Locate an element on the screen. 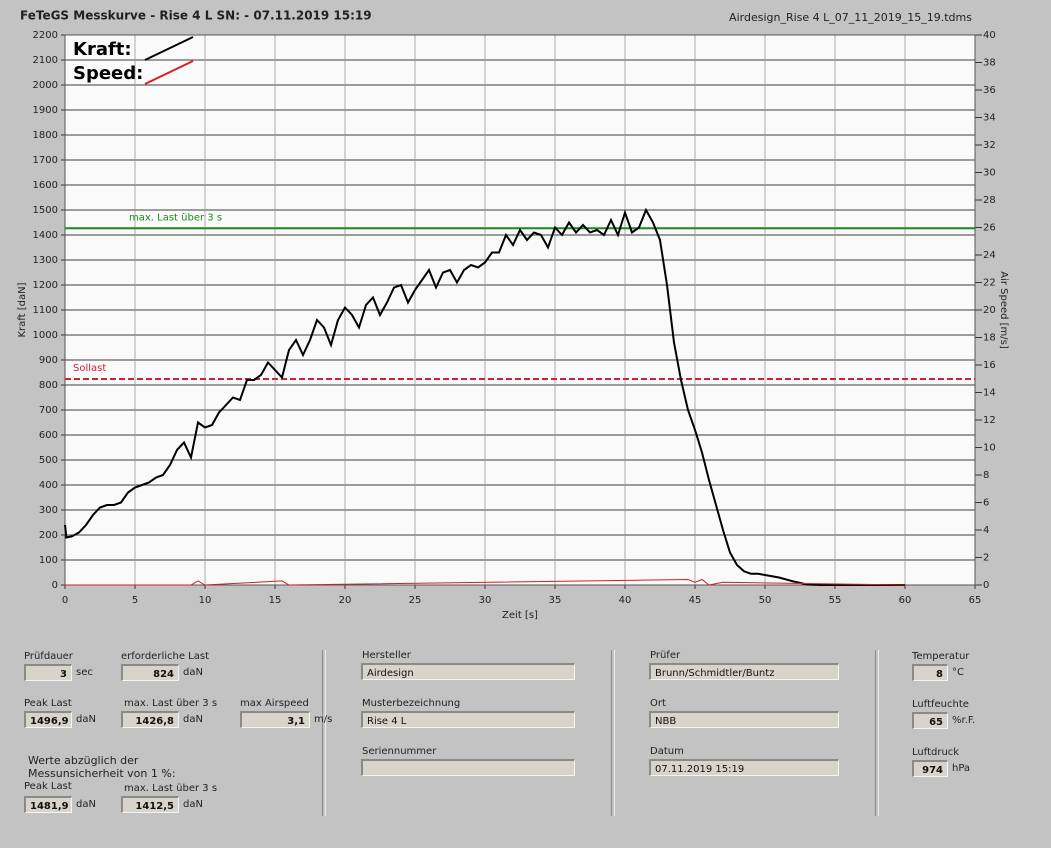  data-line is located at coordinates (485, 582).